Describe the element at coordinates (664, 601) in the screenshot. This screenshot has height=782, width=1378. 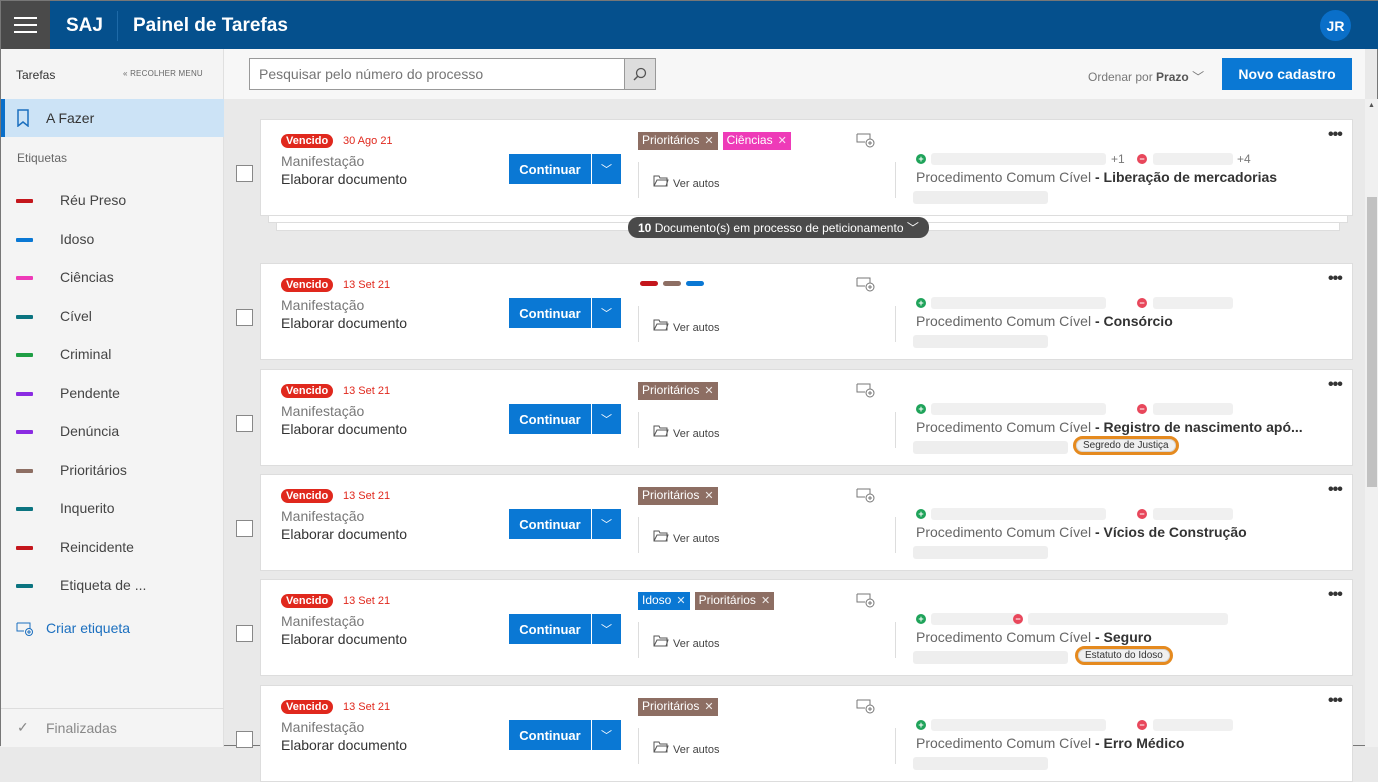
I see `tag-chip: Idoso ✕` at that location.